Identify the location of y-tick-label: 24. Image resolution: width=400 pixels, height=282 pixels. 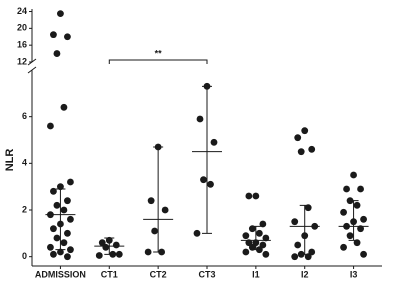
(22, 11).